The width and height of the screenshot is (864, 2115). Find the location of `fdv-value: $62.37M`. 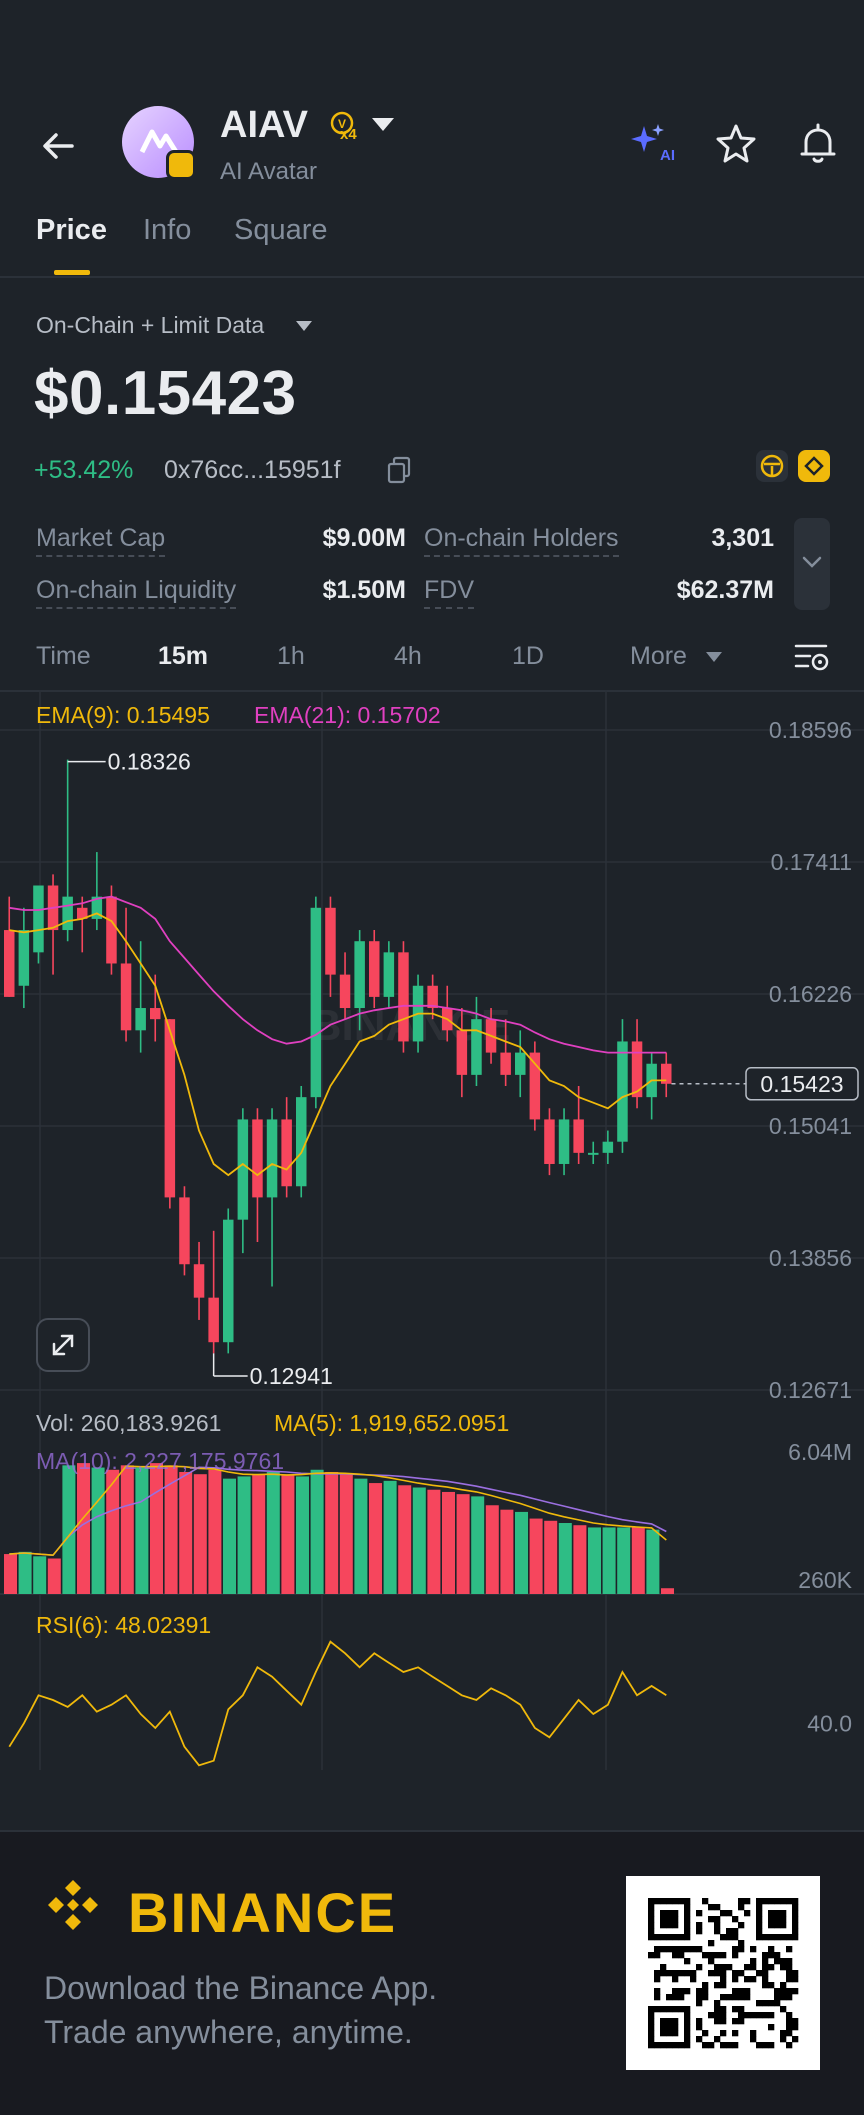

fdv-value: $62.37M is located at coordinates (725, 590).